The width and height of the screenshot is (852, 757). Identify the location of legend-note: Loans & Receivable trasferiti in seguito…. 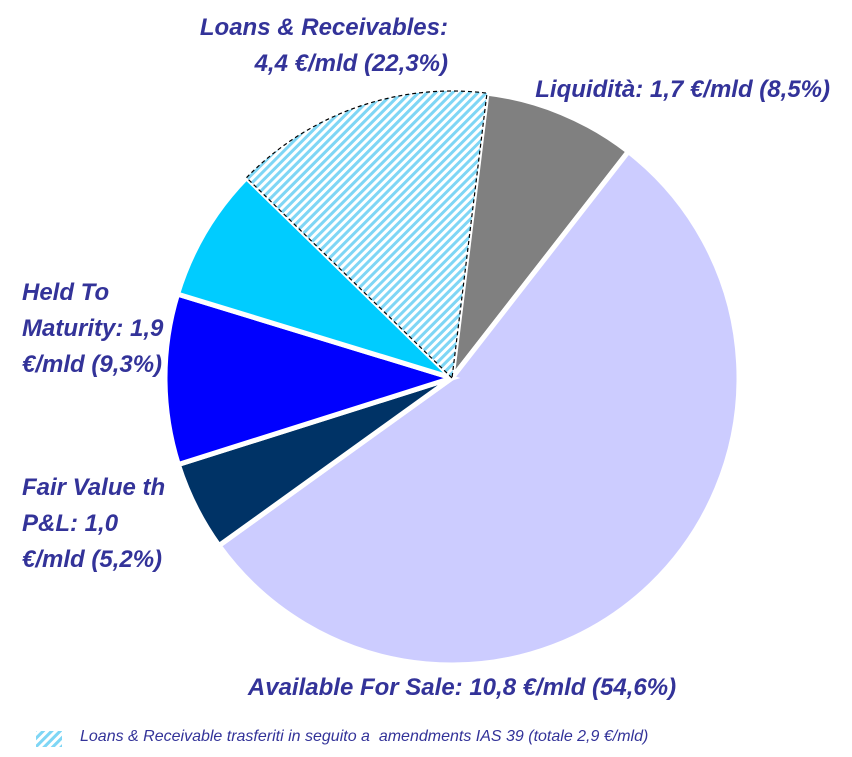
(364, 736).